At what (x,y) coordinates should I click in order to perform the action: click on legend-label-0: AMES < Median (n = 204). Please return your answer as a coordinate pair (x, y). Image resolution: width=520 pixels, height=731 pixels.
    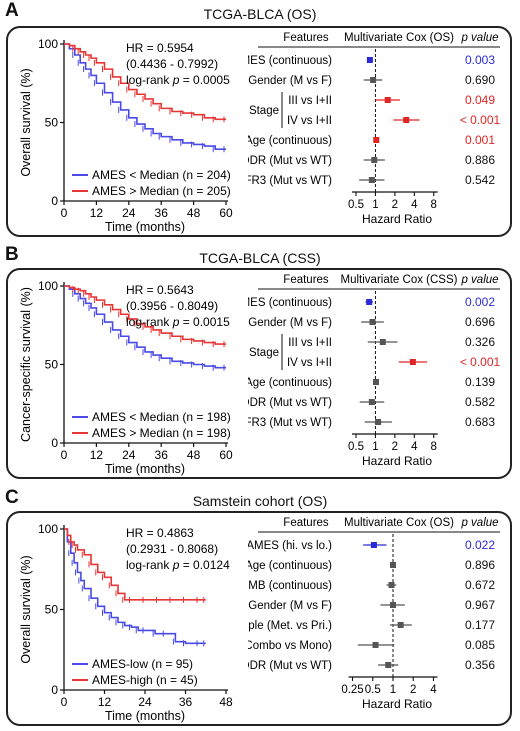
    Looking at the image, I should click on (161, 175).